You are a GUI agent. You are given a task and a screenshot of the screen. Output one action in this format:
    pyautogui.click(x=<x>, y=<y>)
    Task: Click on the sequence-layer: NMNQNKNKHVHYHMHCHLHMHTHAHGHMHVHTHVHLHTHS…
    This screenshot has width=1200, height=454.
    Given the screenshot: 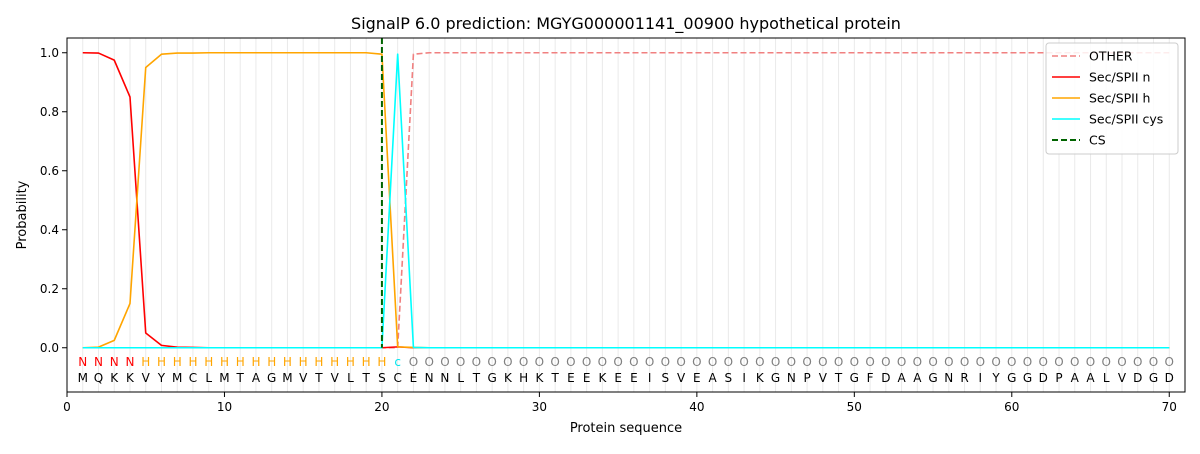 What is the action you would take?
    pyautogui.click(x=626, y=370)
    